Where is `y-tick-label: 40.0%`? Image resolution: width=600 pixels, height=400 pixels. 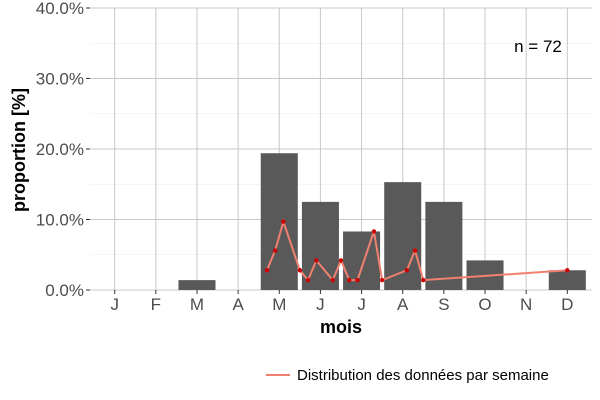
y-tick-label: 40.0% is located at coordinates (60, 9).